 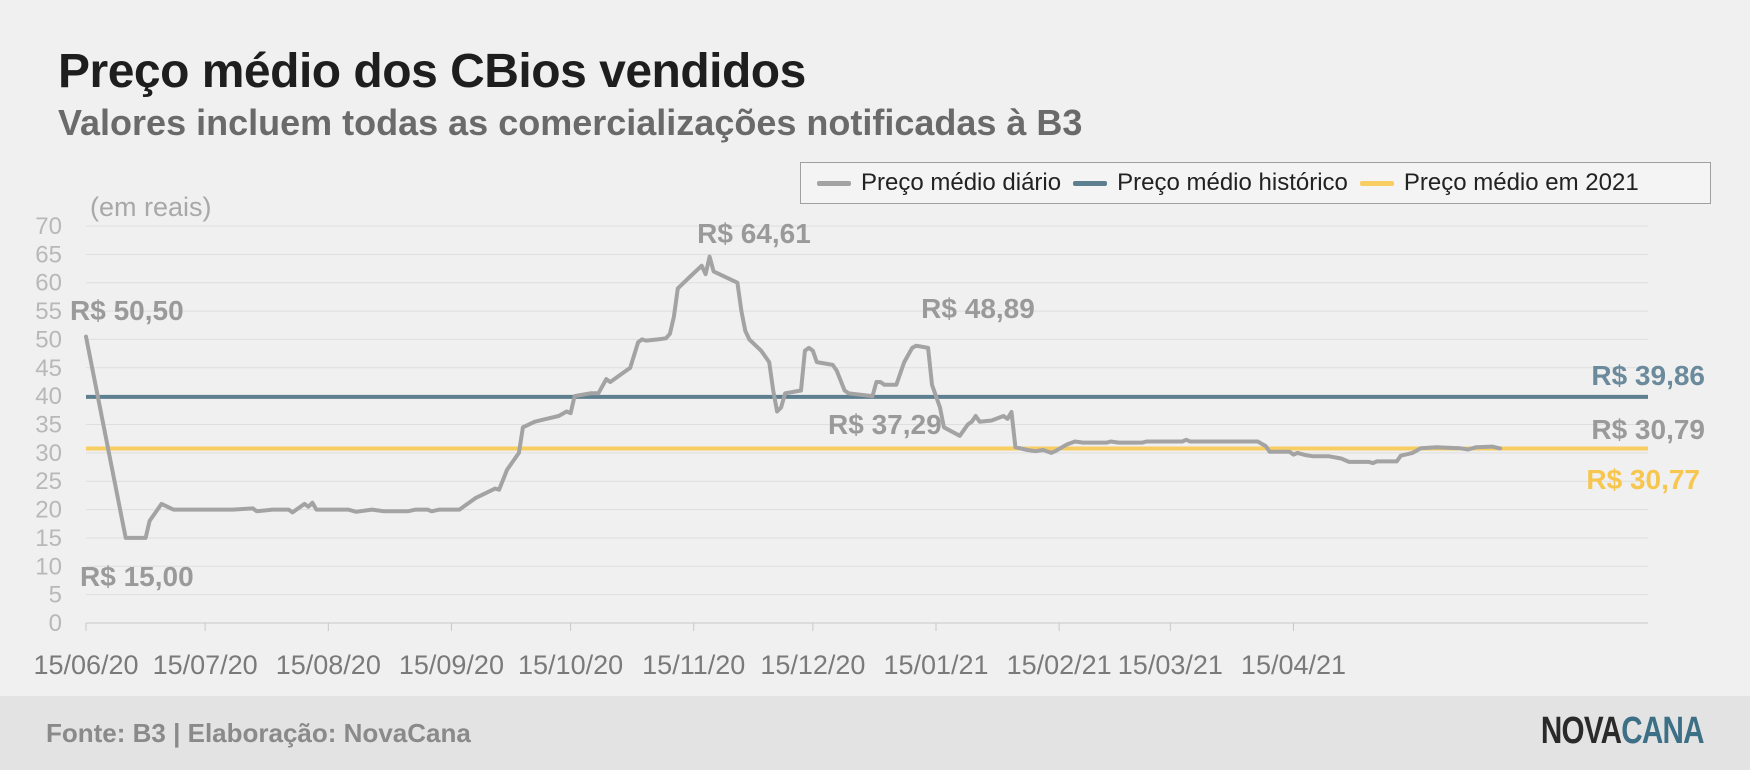 What do you see at coordinates (205, 665) in the screenshot?
I see `x-tick-1: 15/07/20` at bounding box center [205, 665].